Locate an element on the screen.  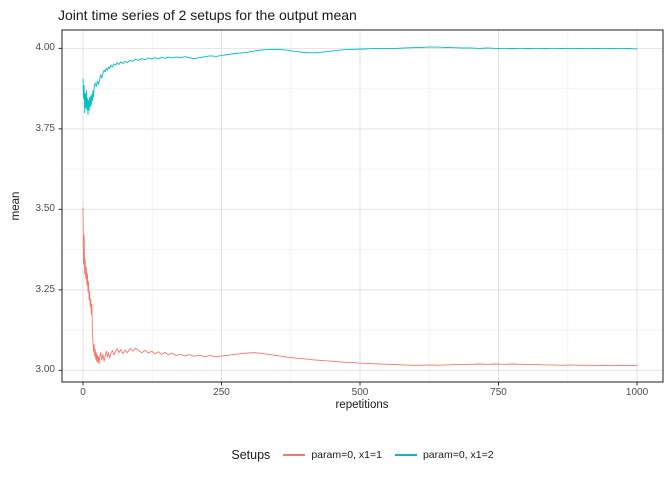
legend-item-setup1: param=0, x1=1 is located at coordinates (332, 455).